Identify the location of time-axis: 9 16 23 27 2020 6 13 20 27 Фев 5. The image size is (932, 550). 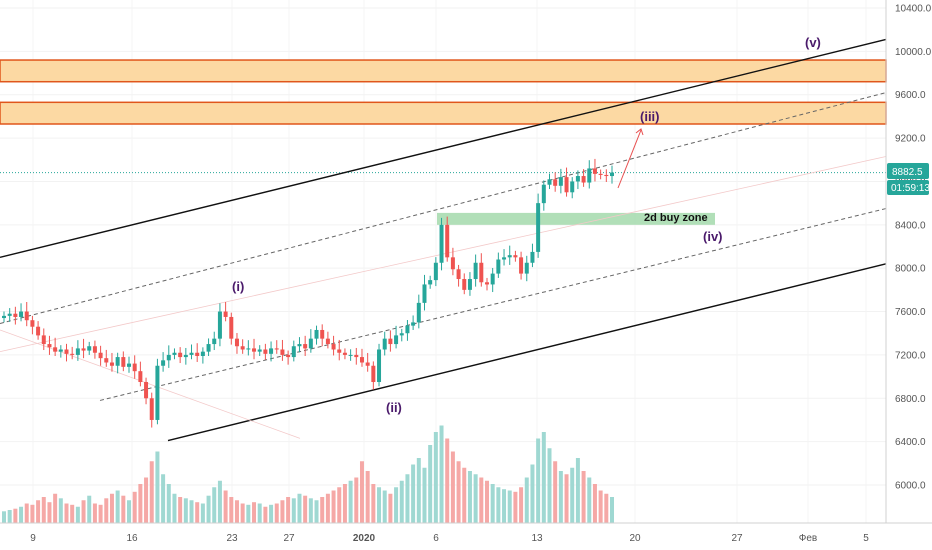
(449, 538).